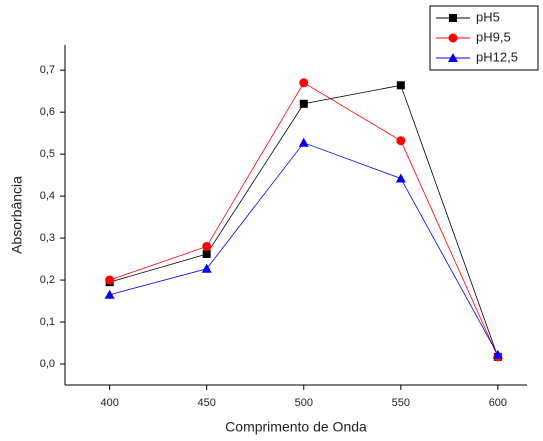 The height and width of the screenshot is (441, 543). I want to click on y-tick-label: 0,0, so click(47, 364).